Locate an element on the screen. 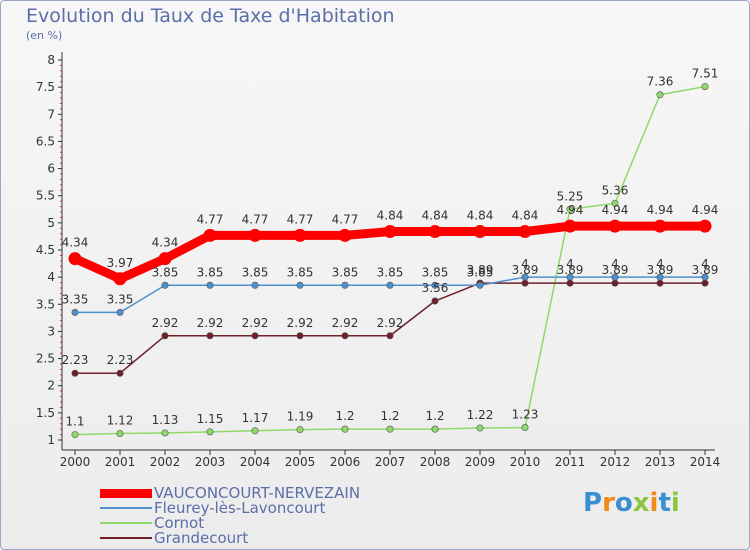  chart-title: Evolution du Taux de Taxe d'Habitation is located at coordinates (210, 16).